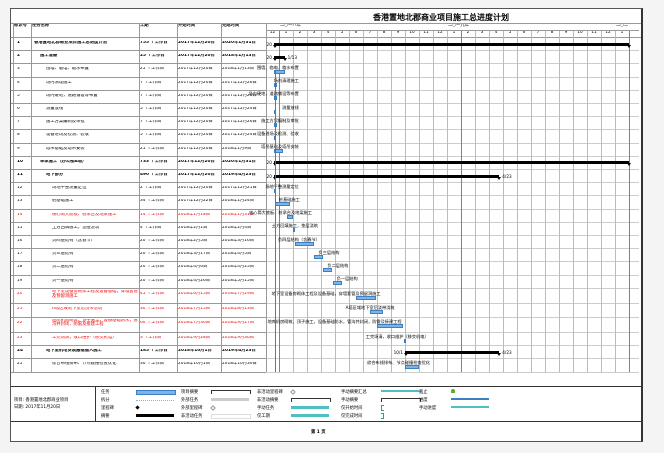 The image size is (664, 453). I want to click on task-duration: 2 个工作日, so click(151, 188).